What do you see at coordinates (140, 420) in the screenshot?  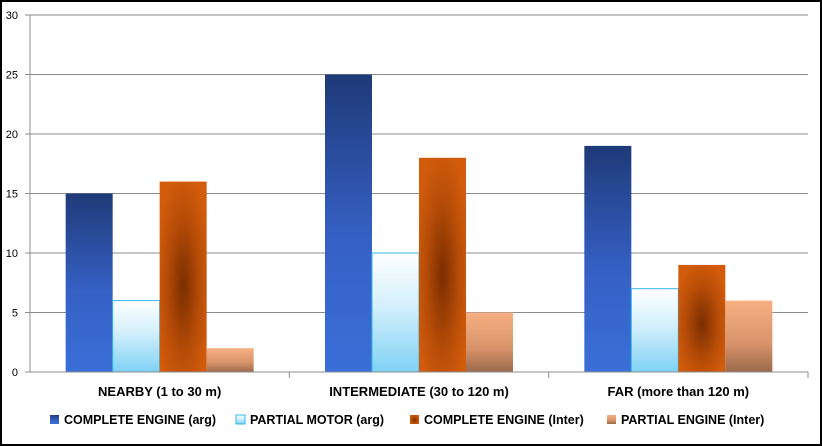 I see `legend-label: COMPLETE ENGINE (arg)` at bounding box center [140, 420].